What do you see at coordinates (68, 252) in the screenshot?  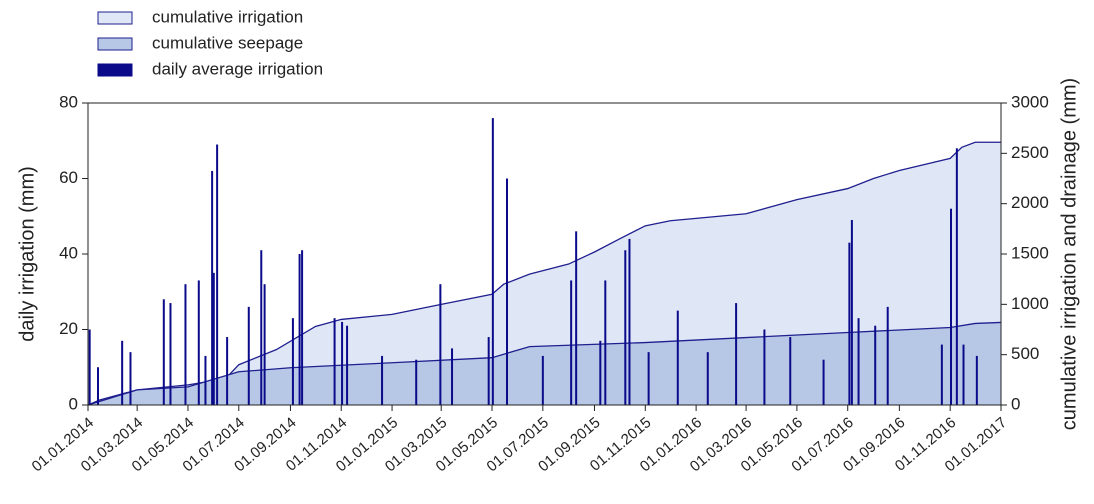 I see `y-tick-label: 40` at bounding box center [68, 252].